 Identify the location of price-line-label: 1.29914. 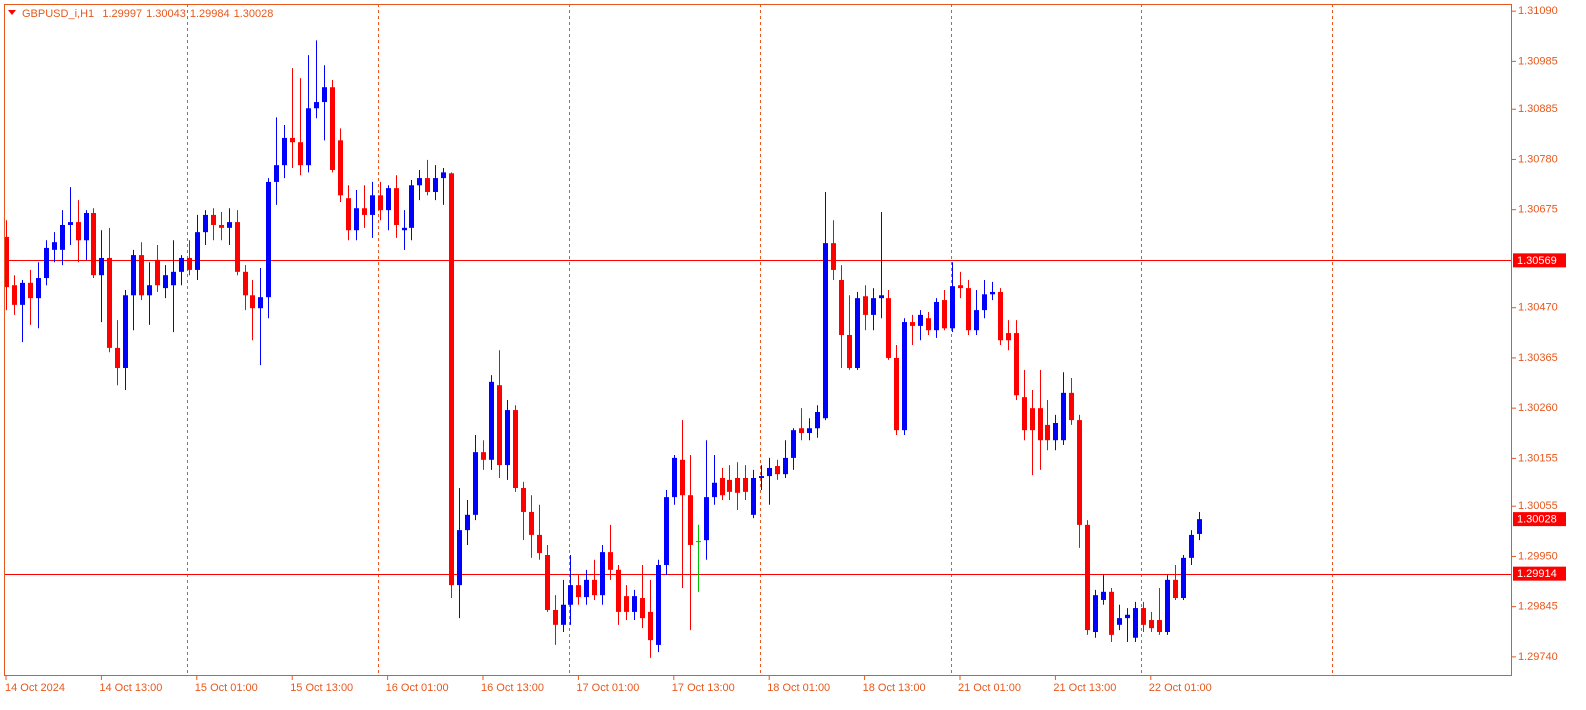
(1537, 574).